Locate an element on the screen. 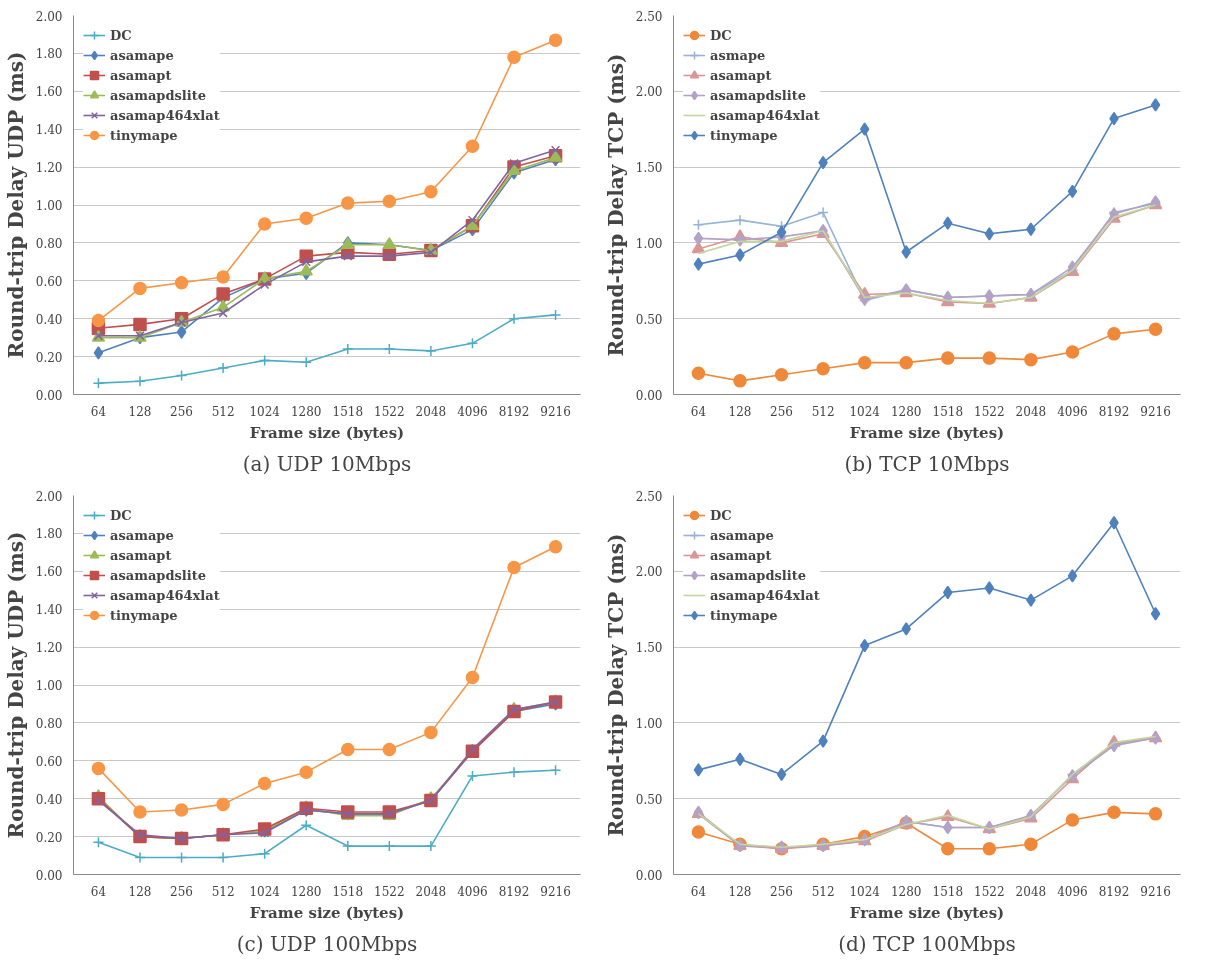 The height and width of the screenshot is (964, 1206). text: (c) UDP 100Mbps is located at coordinates (327, 943).